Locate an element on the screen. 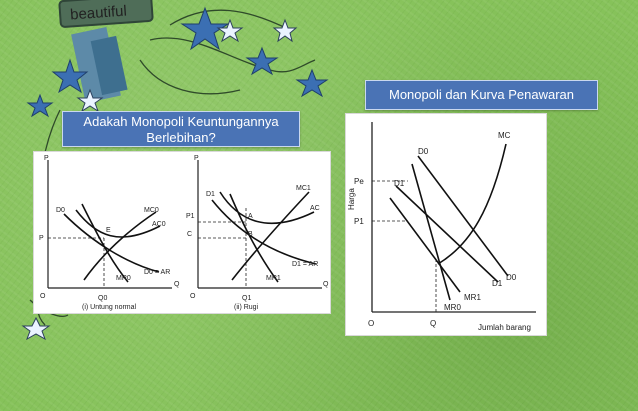  d1-top-label: D1 is located at coordinates (399, 183).